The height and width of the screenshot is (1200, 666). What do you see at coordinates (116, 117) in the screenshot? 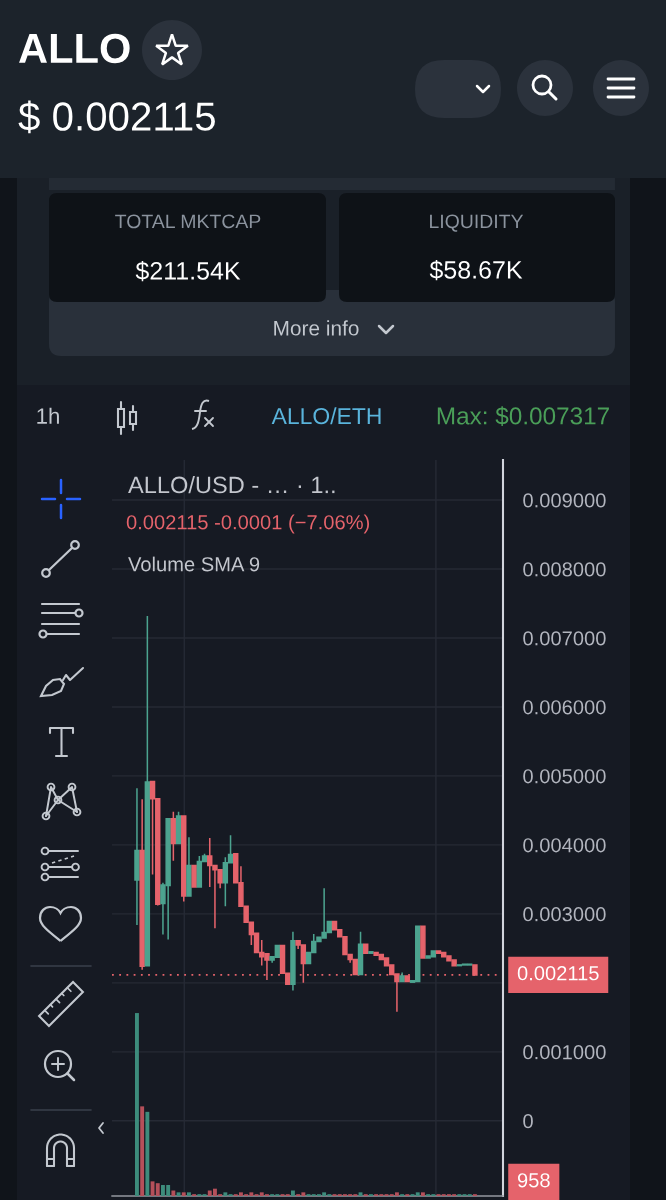
I see `text: $ 0.002115` at bounding box center [116, 117].